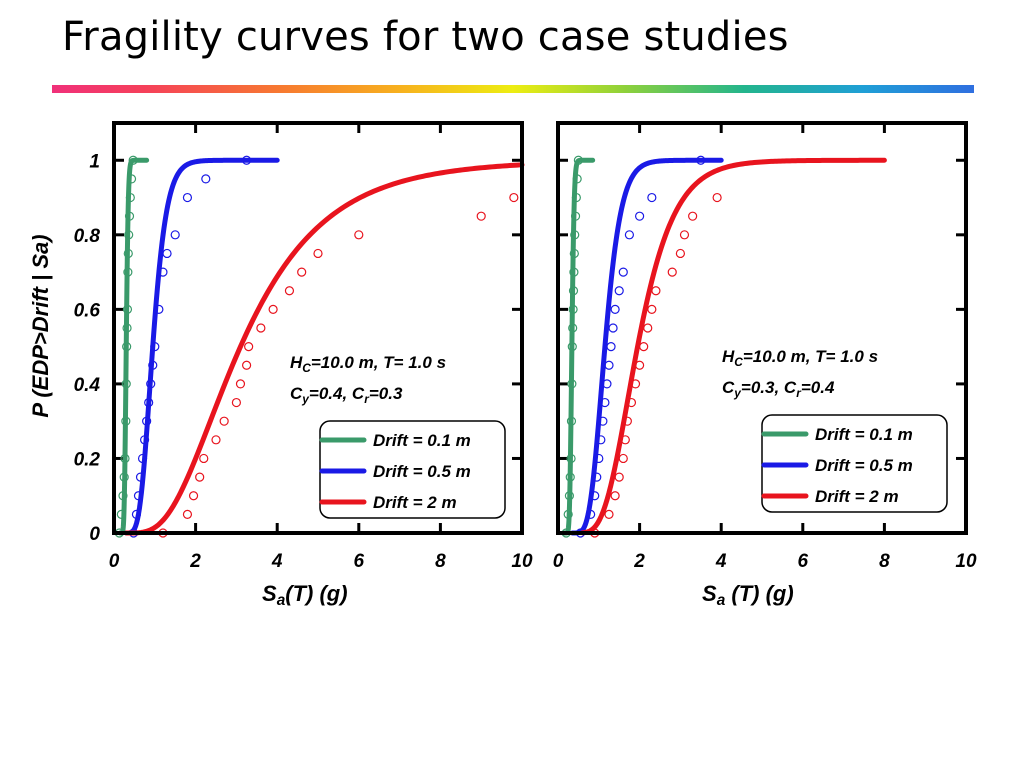 This screenshot has height=768, width=1024. I want to click on x-tick-label: 10, so click(522, 561).